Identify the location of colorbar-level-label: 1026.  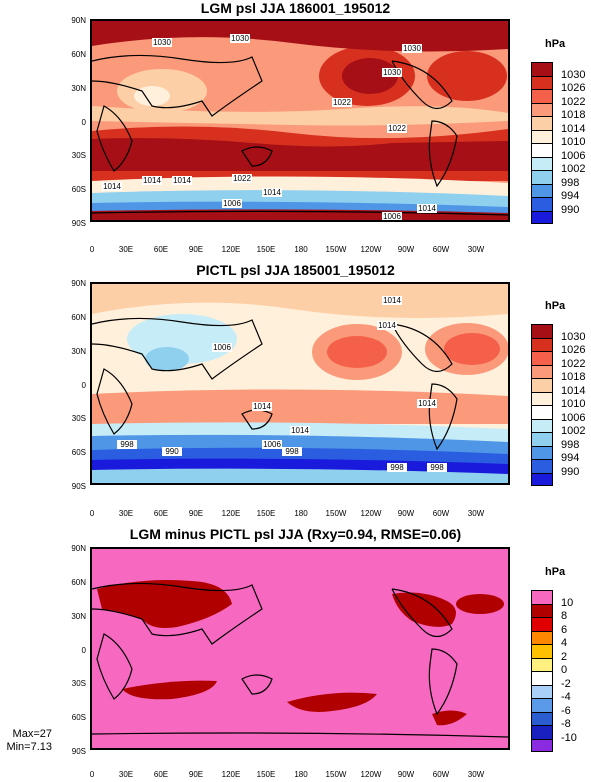
(573, 88).